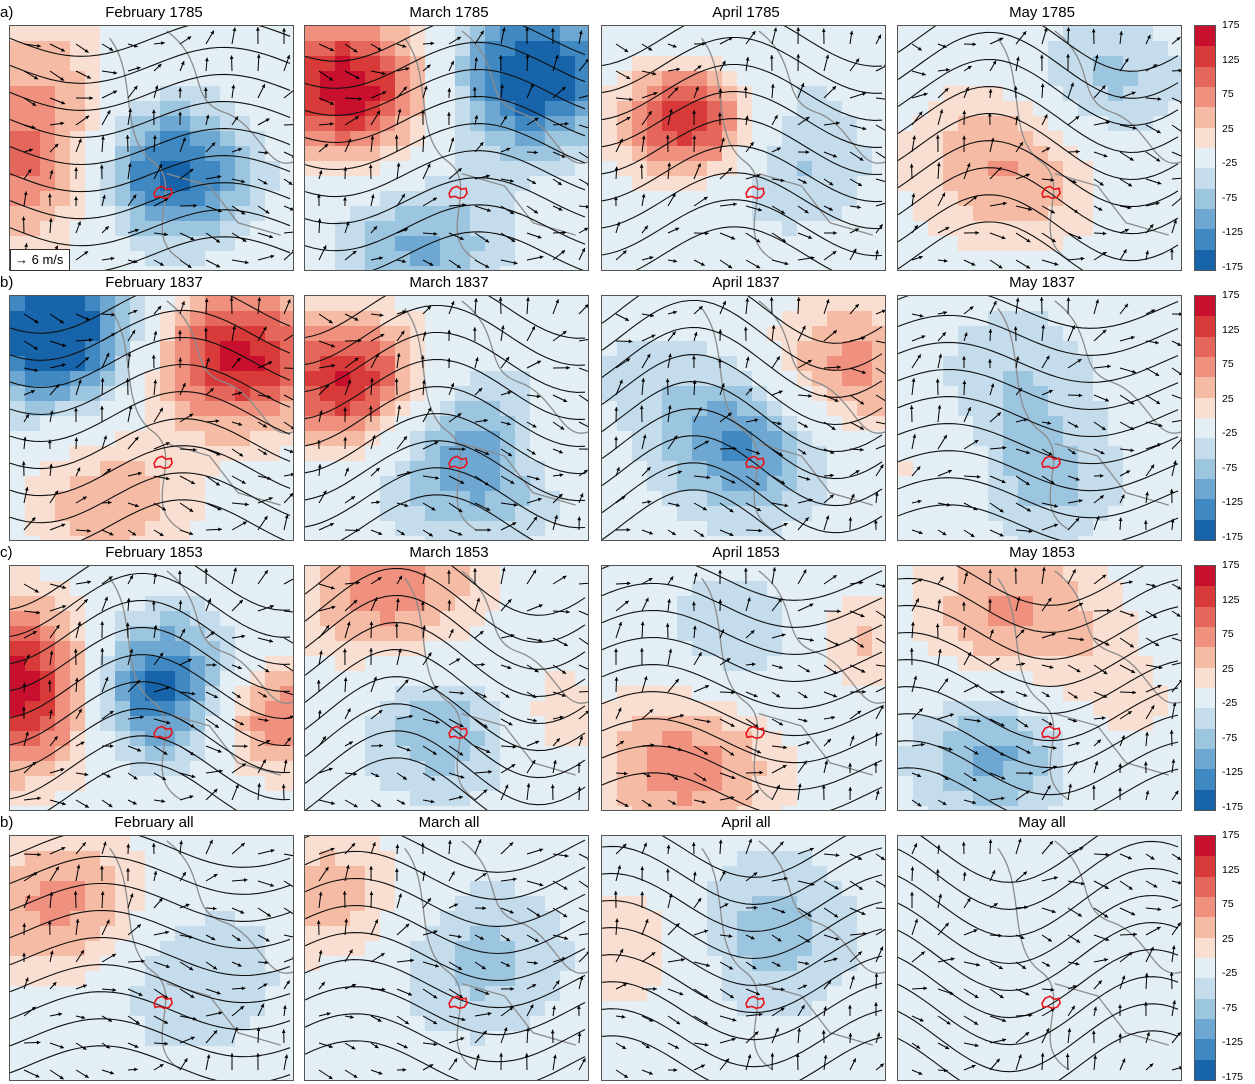  Describe the element at coordinates (1205, 178) in the screenshot. I see `colorbar-segment` at that location.